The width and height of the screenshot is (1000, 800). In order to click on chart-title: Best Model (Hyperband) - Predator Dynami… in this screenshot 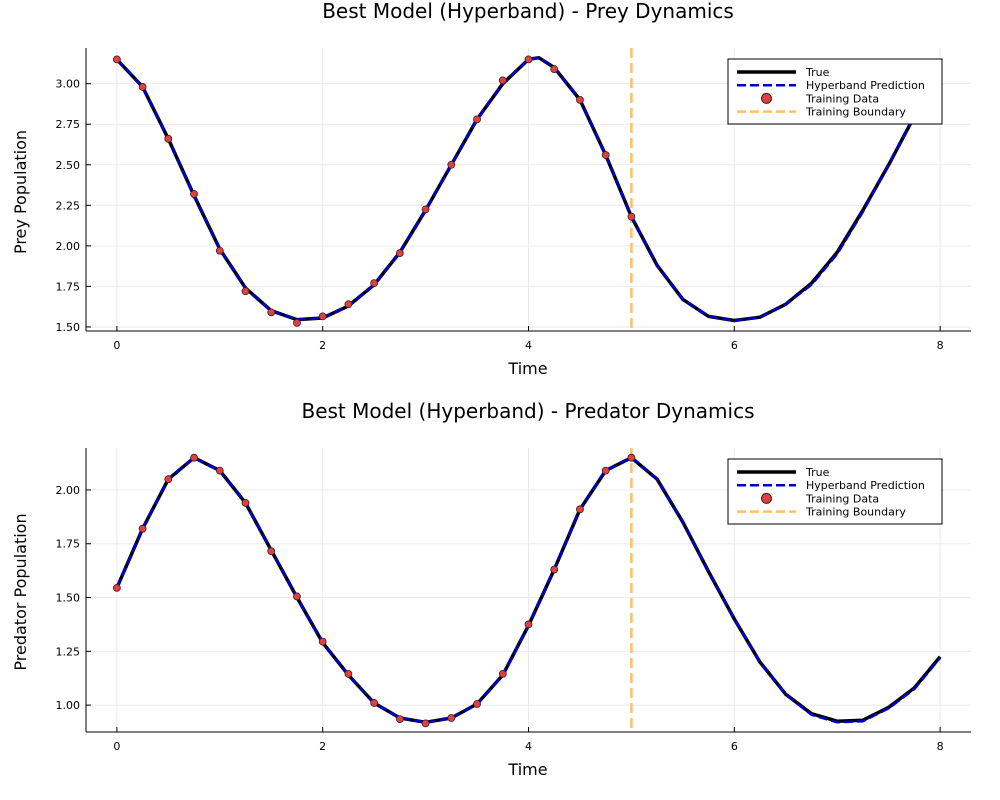, I will do `click(527, 411)`.